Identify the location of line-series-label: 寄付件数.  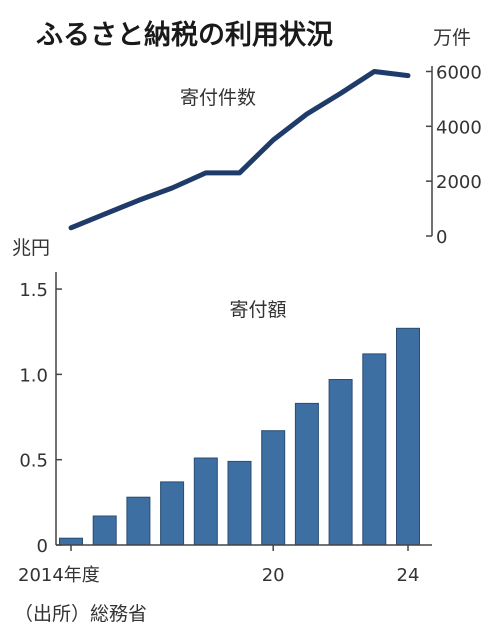
(218, 98).